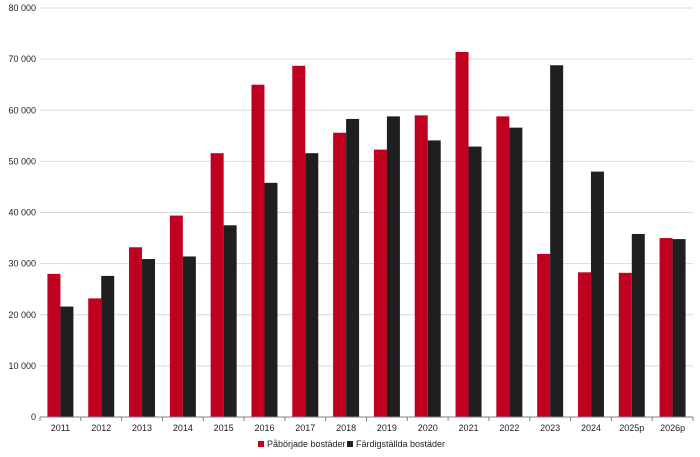 Image resolution: width=700 pixels, height=457 pixels. I want to click on y-tick-label: 40 000, so click(22, 213).